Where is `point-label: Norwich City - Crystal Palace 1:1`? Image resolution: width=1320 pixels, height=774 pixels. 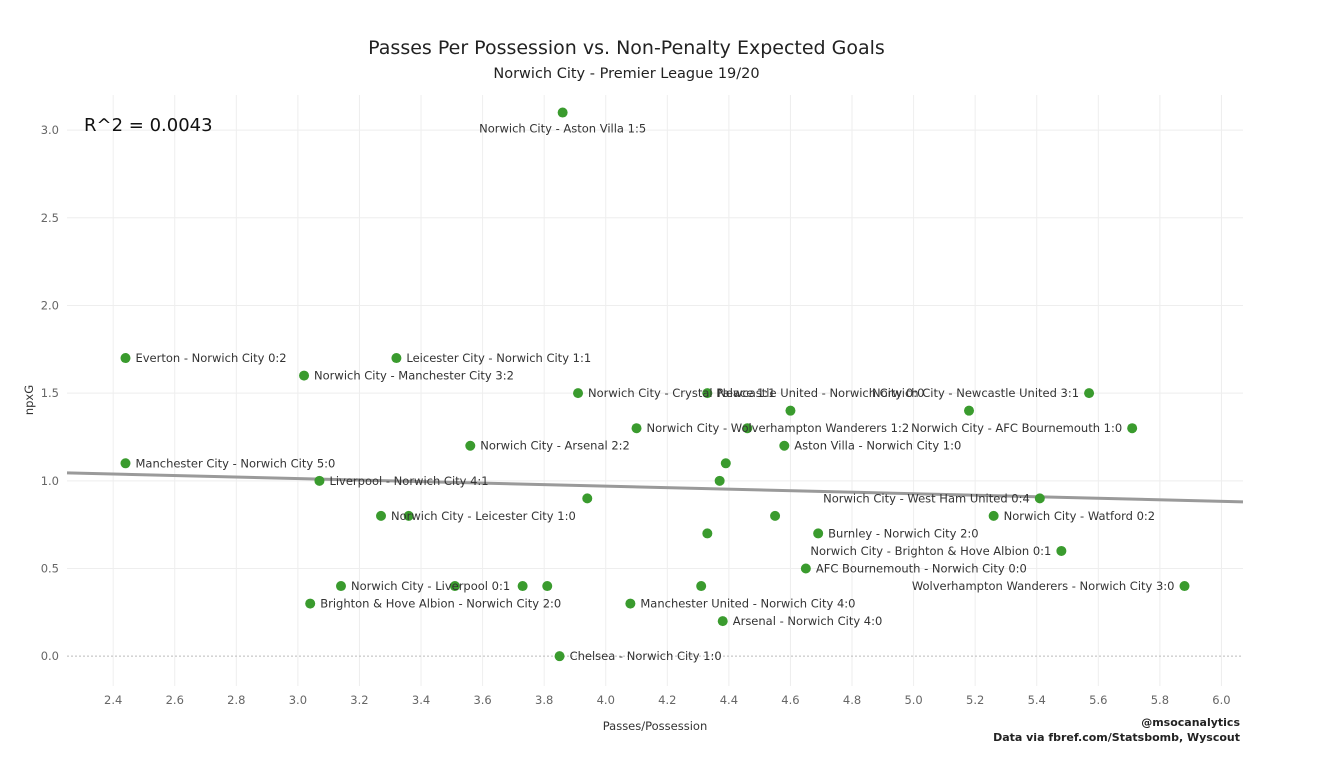 point-label: Norwich City - Crystal Palace 1:1 is located at coordinates (681, 393).